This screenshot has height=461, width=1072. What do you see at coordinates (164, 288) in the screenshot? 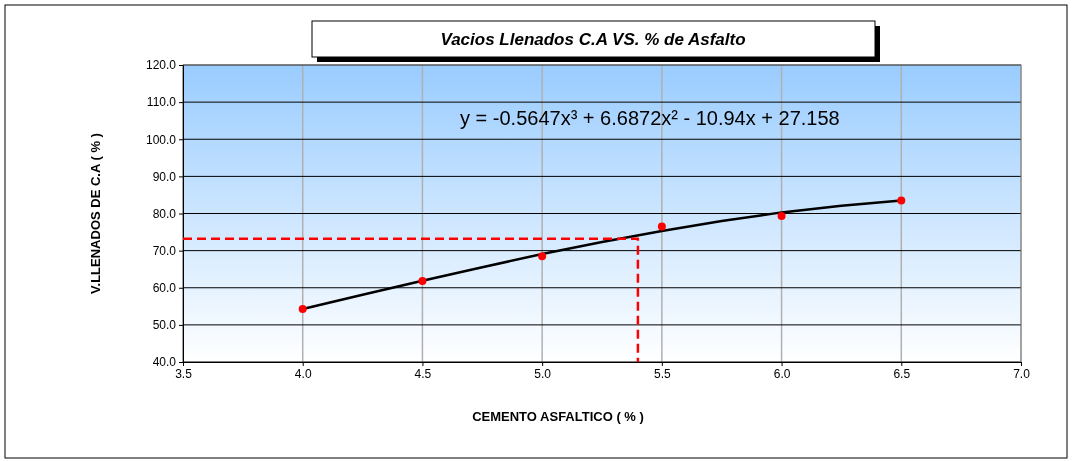
I see `y-tick-label: 60.0` at bounding box center [164, 288].